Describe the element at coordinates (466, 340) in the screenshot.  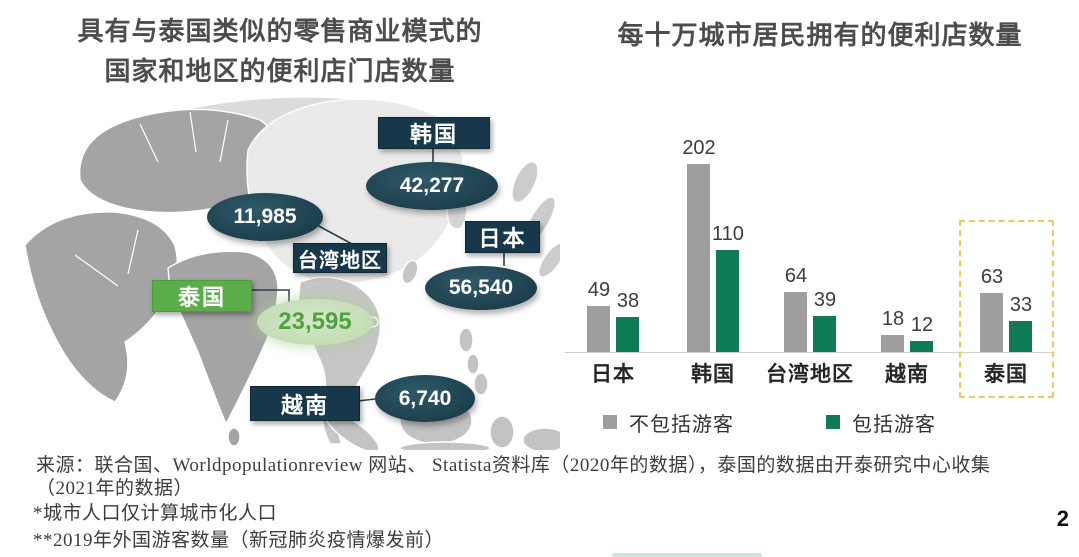
I see `map-region-philippines` at that location.